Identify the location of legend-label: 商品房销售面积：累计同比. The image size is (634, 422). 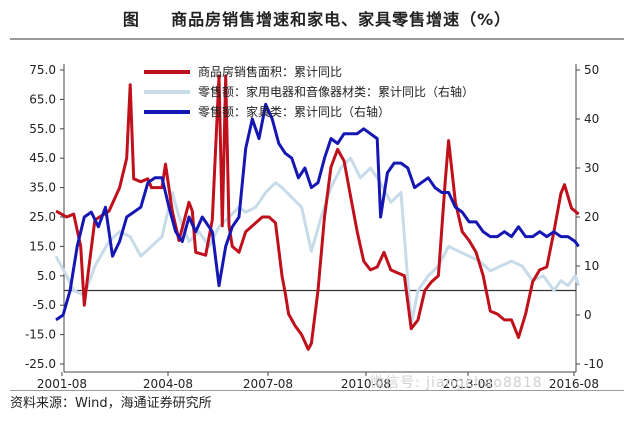
(270, 71).